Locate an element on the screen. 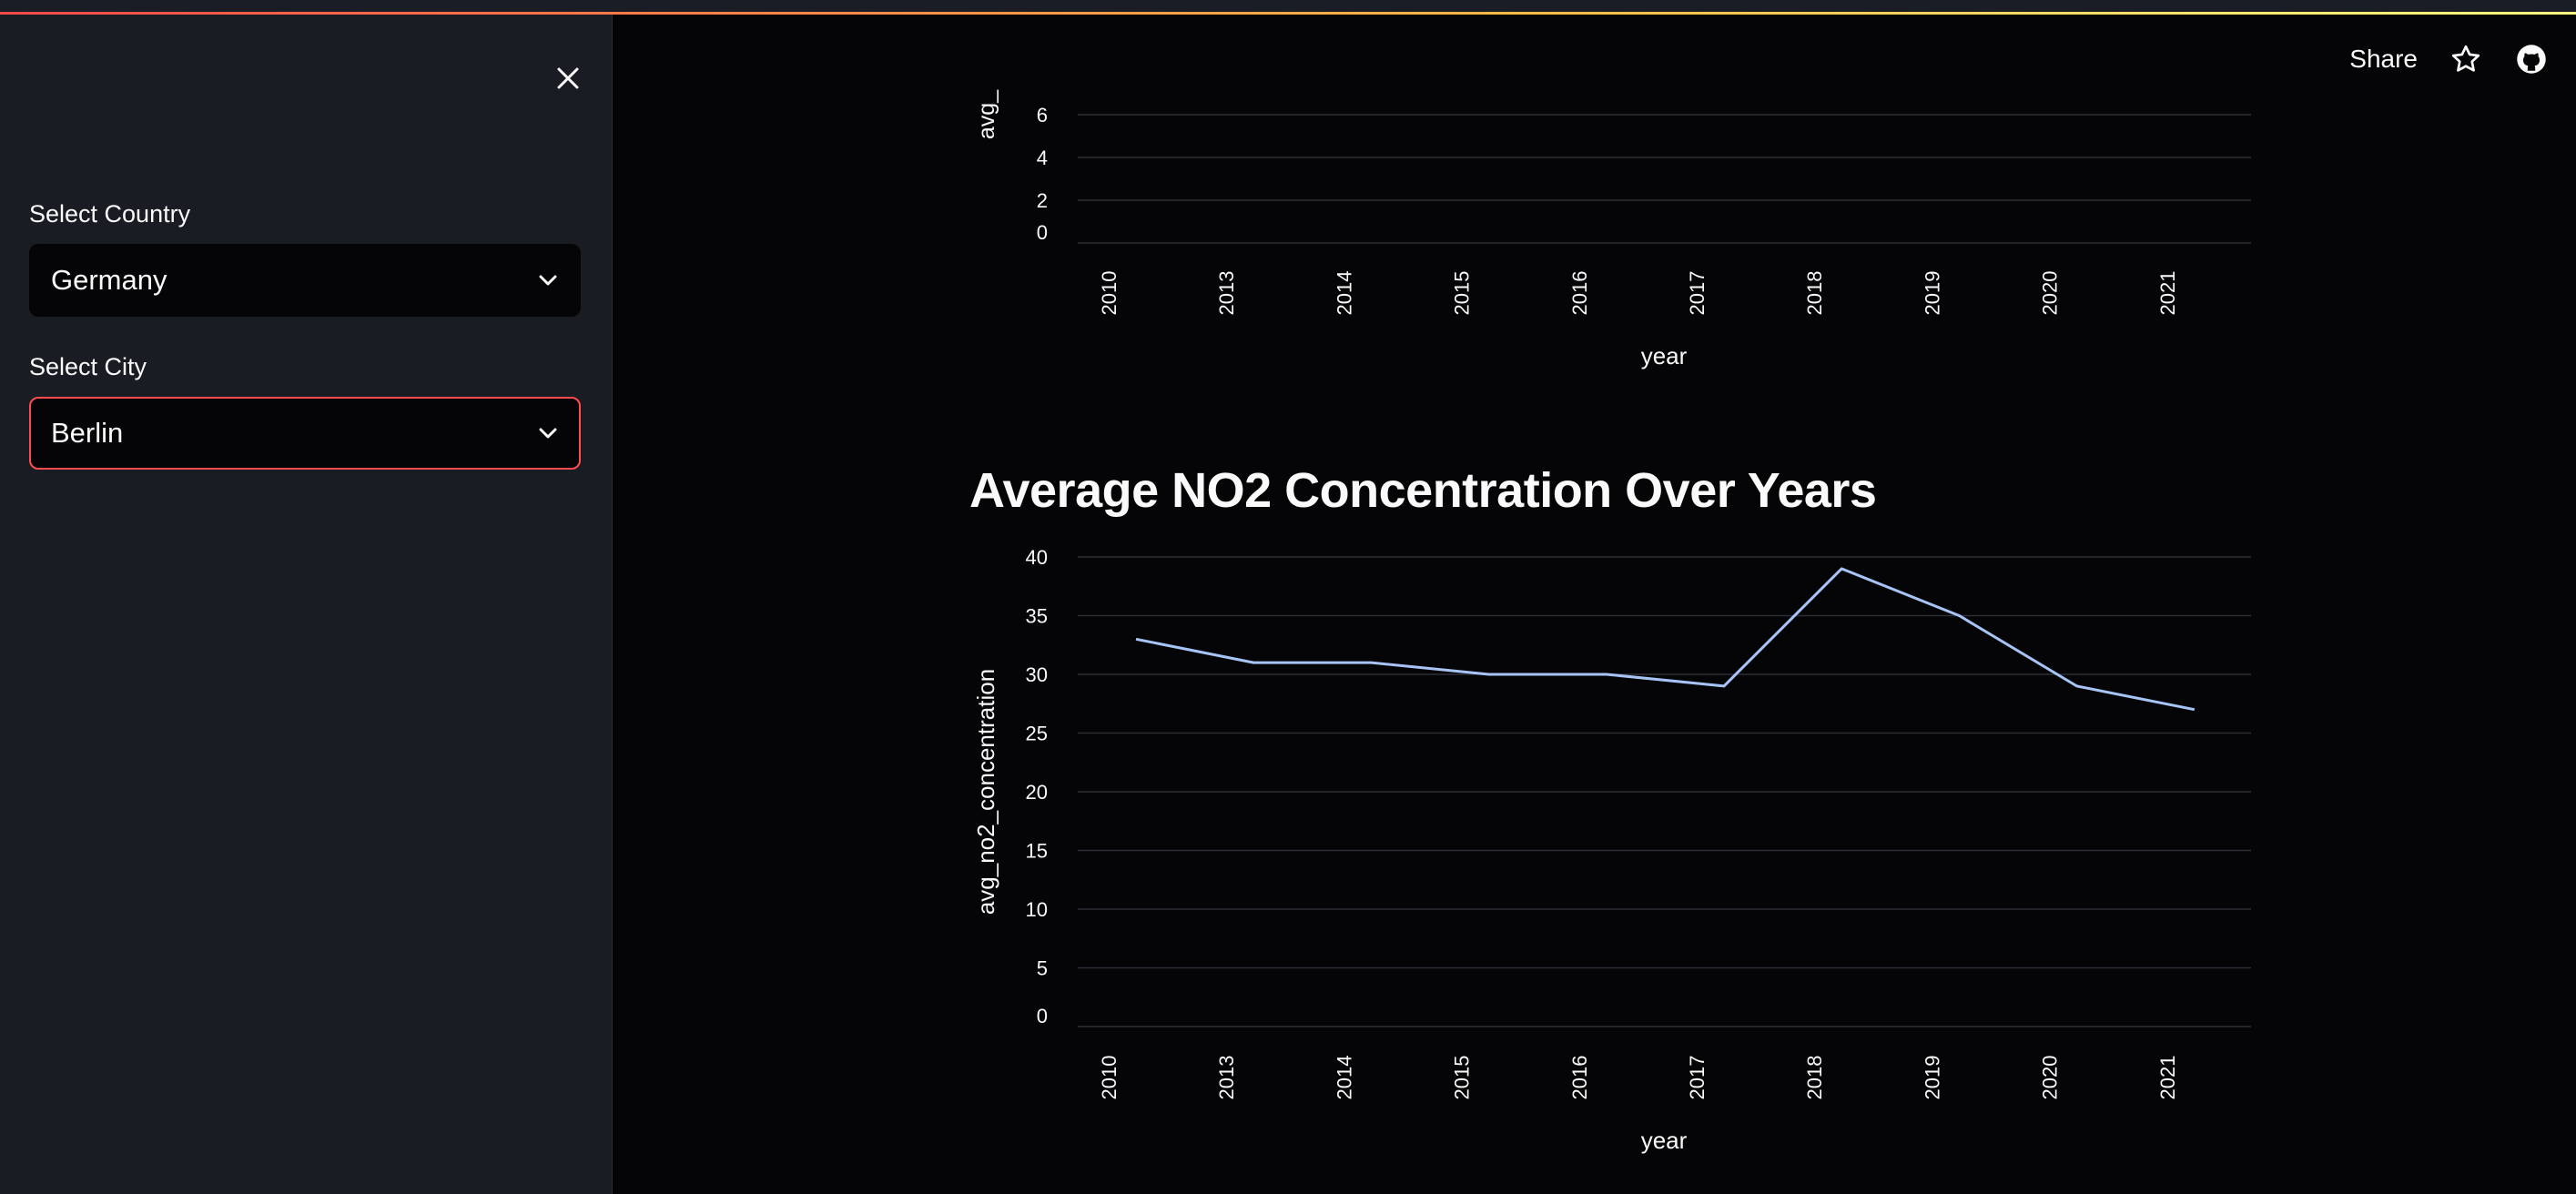  github-icon is located at coordinates (2531, 59).